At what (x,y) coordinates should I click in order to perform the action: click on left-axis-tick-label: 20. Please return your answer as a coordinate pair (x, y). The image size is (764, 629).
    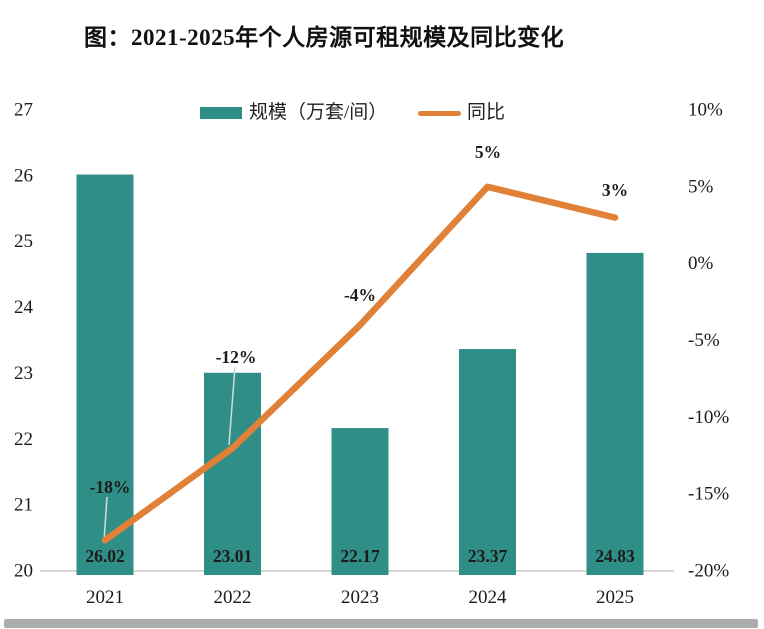
    Looking at the image, I should click on (23, 571).